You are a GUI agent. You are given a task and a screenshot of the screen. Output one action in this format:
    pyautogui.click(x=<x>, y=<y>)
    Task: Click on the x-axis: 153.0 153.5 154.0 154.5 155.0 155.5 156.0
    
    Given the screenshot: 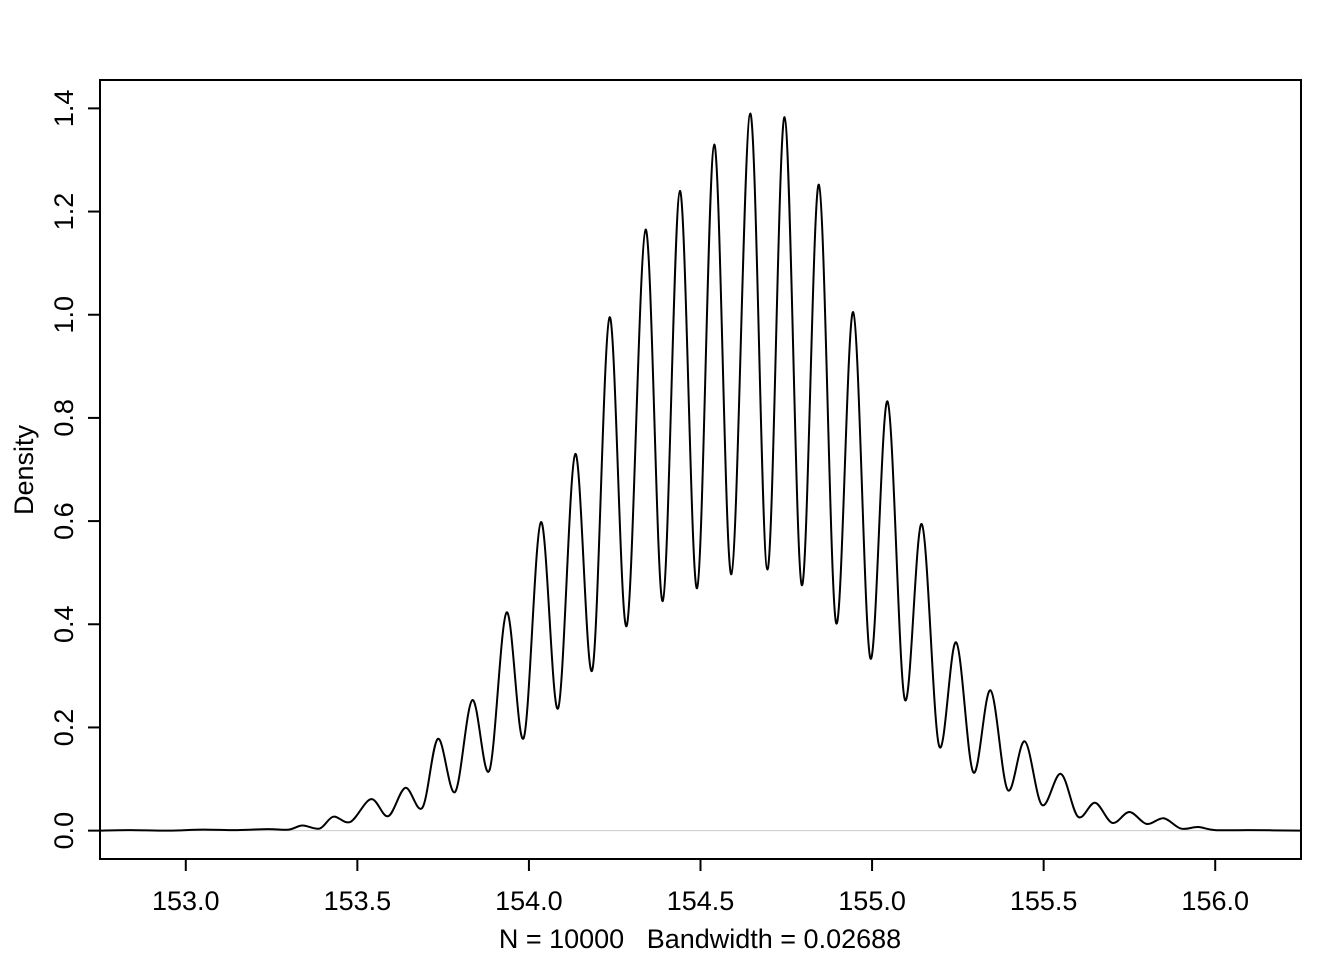 What is the action you would take?
    pyautogui.click(x=700, y=887)
    